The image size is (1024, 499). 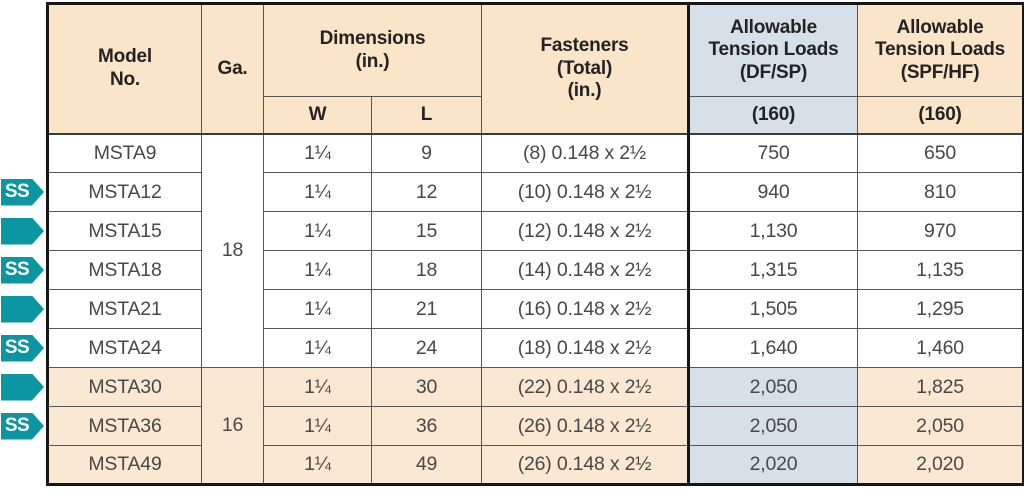 What do you see at coordinates (940, 348) in the screenshot?
I see `cell-spf-hf-load: 1,460` at bounding box center [940, 348].